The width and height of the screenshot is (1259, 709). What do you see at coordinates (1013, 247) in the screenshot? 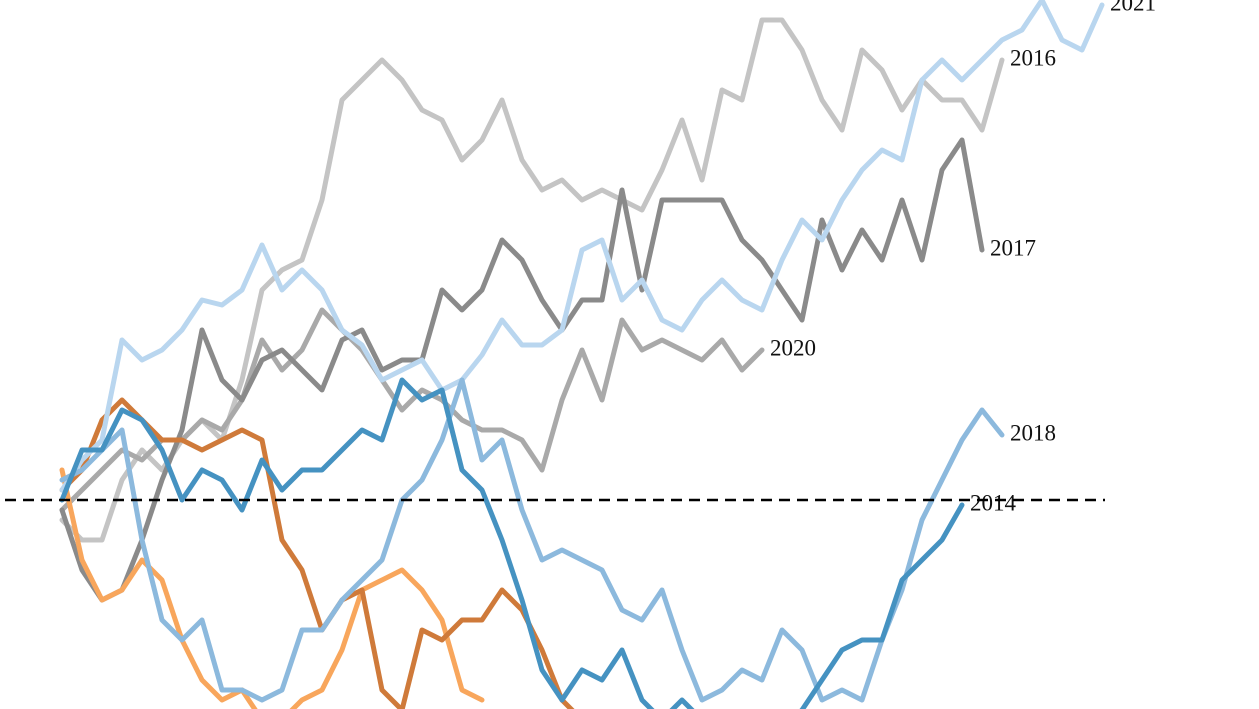
I see `series-label: 2017` at bounding box center [1013, 247].